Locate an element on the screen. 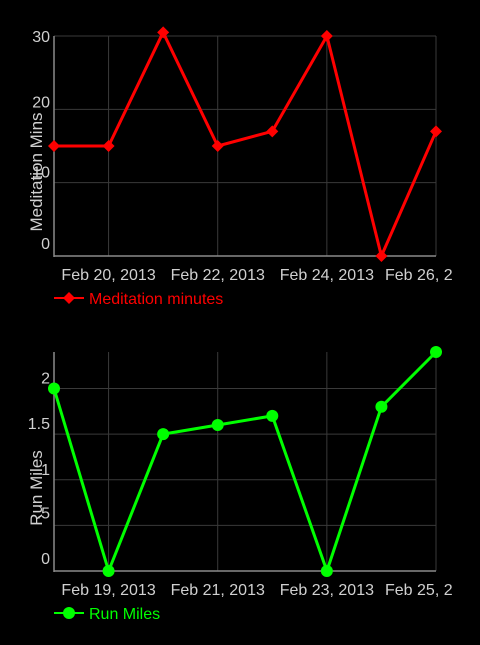 This screenshot has height=645, width=480. x-tick-label: Feb 23, 2013 is located at coordinates (327, 590).